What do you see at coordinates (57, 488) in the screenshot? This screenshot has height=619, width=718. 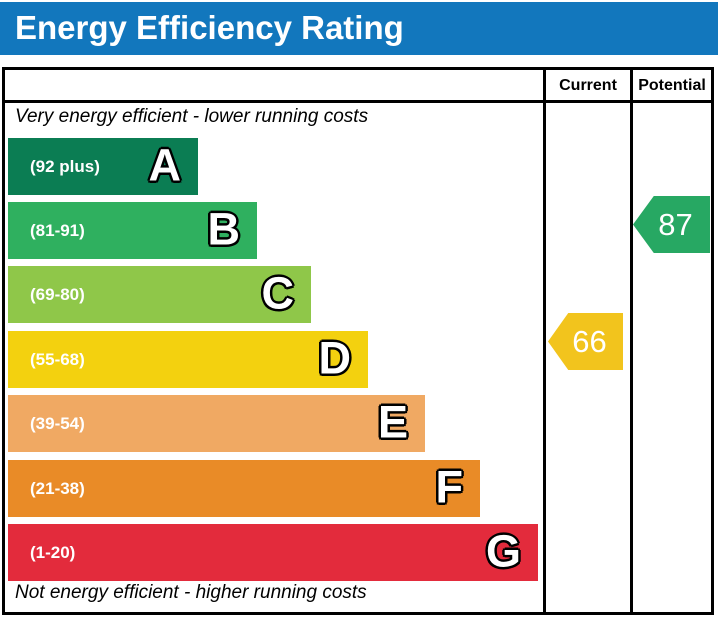 I see `band-range-label: (21-38)` at bounding box center [57, 488].